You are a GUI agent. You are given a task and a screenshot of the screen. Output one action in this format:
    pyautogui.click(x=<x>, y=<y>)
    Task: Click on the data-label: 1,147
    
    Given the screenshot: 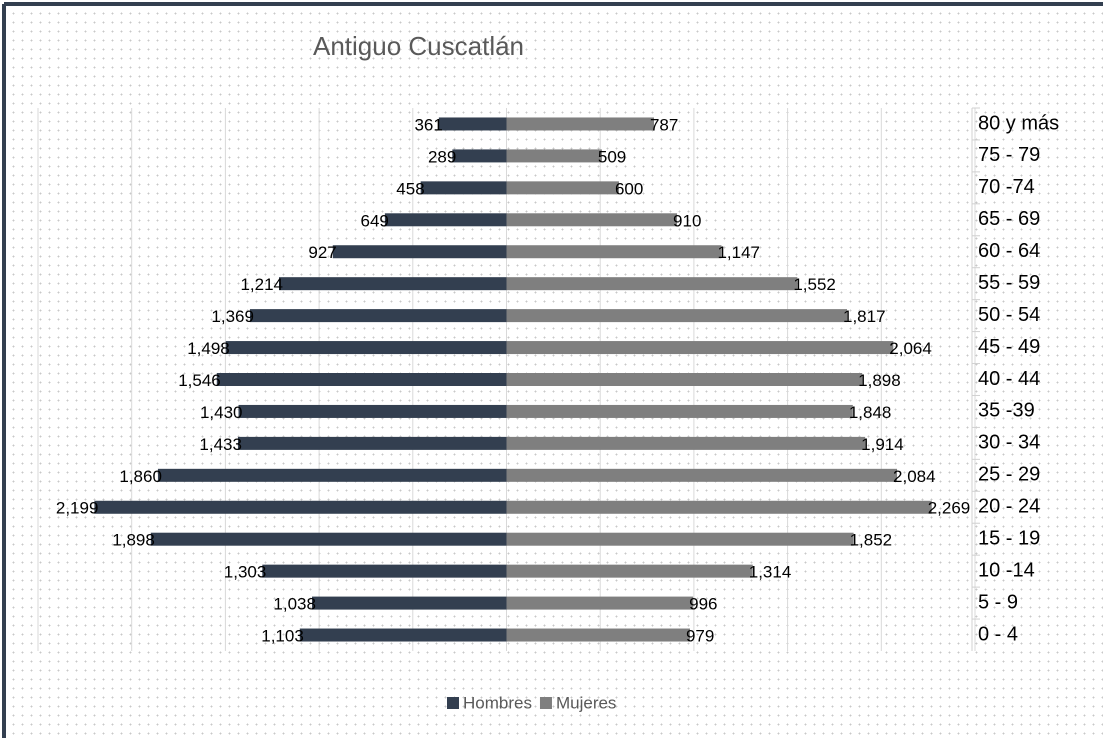 What is the action you would take?
    pyautogui.click(x=738, y=252)
    